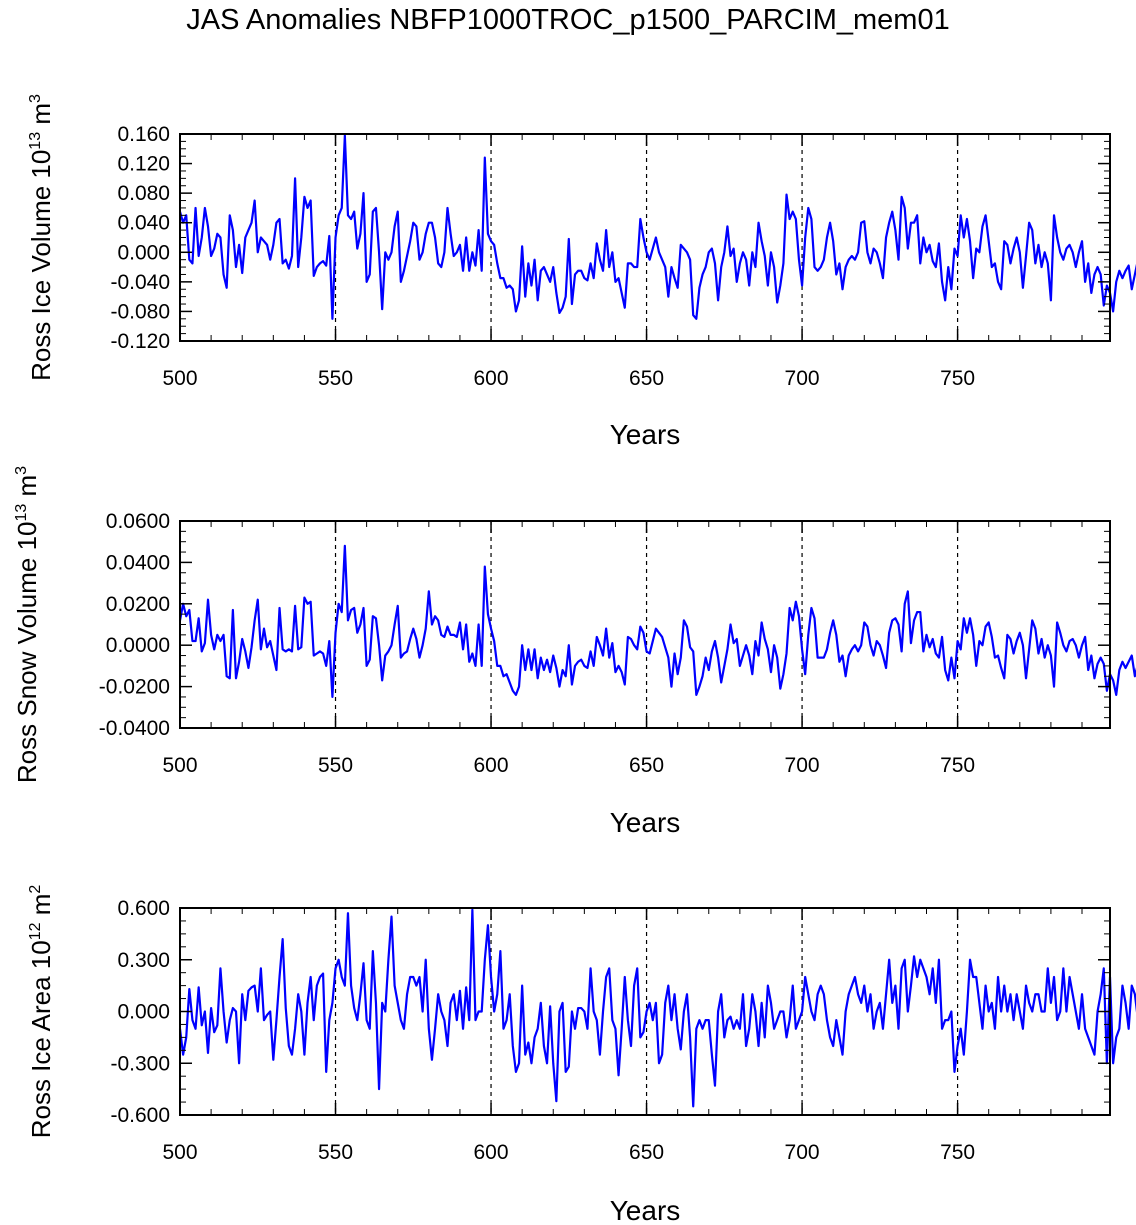 The height and width of the screenshot is (1225, 1136). I want to click on y-tick-label: -0.0200, so click(134, 687).